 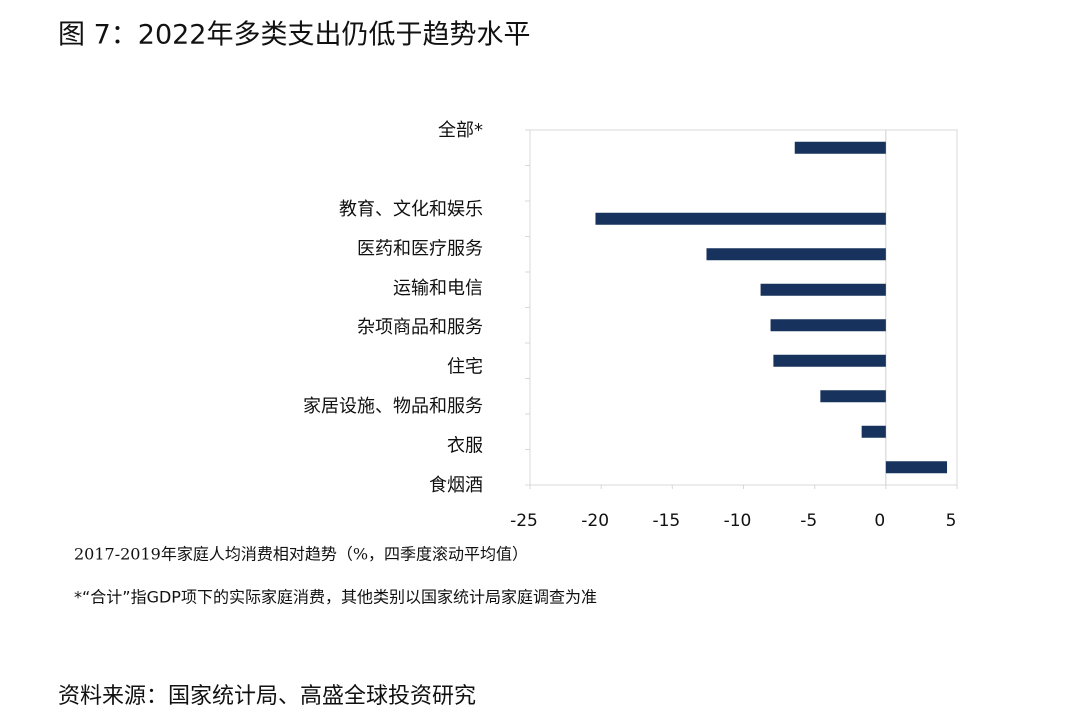 What do you see at coordinates (879, 521) in the screenshot?
I see `x-tick-label: 0` at bounding box center [879, 521].